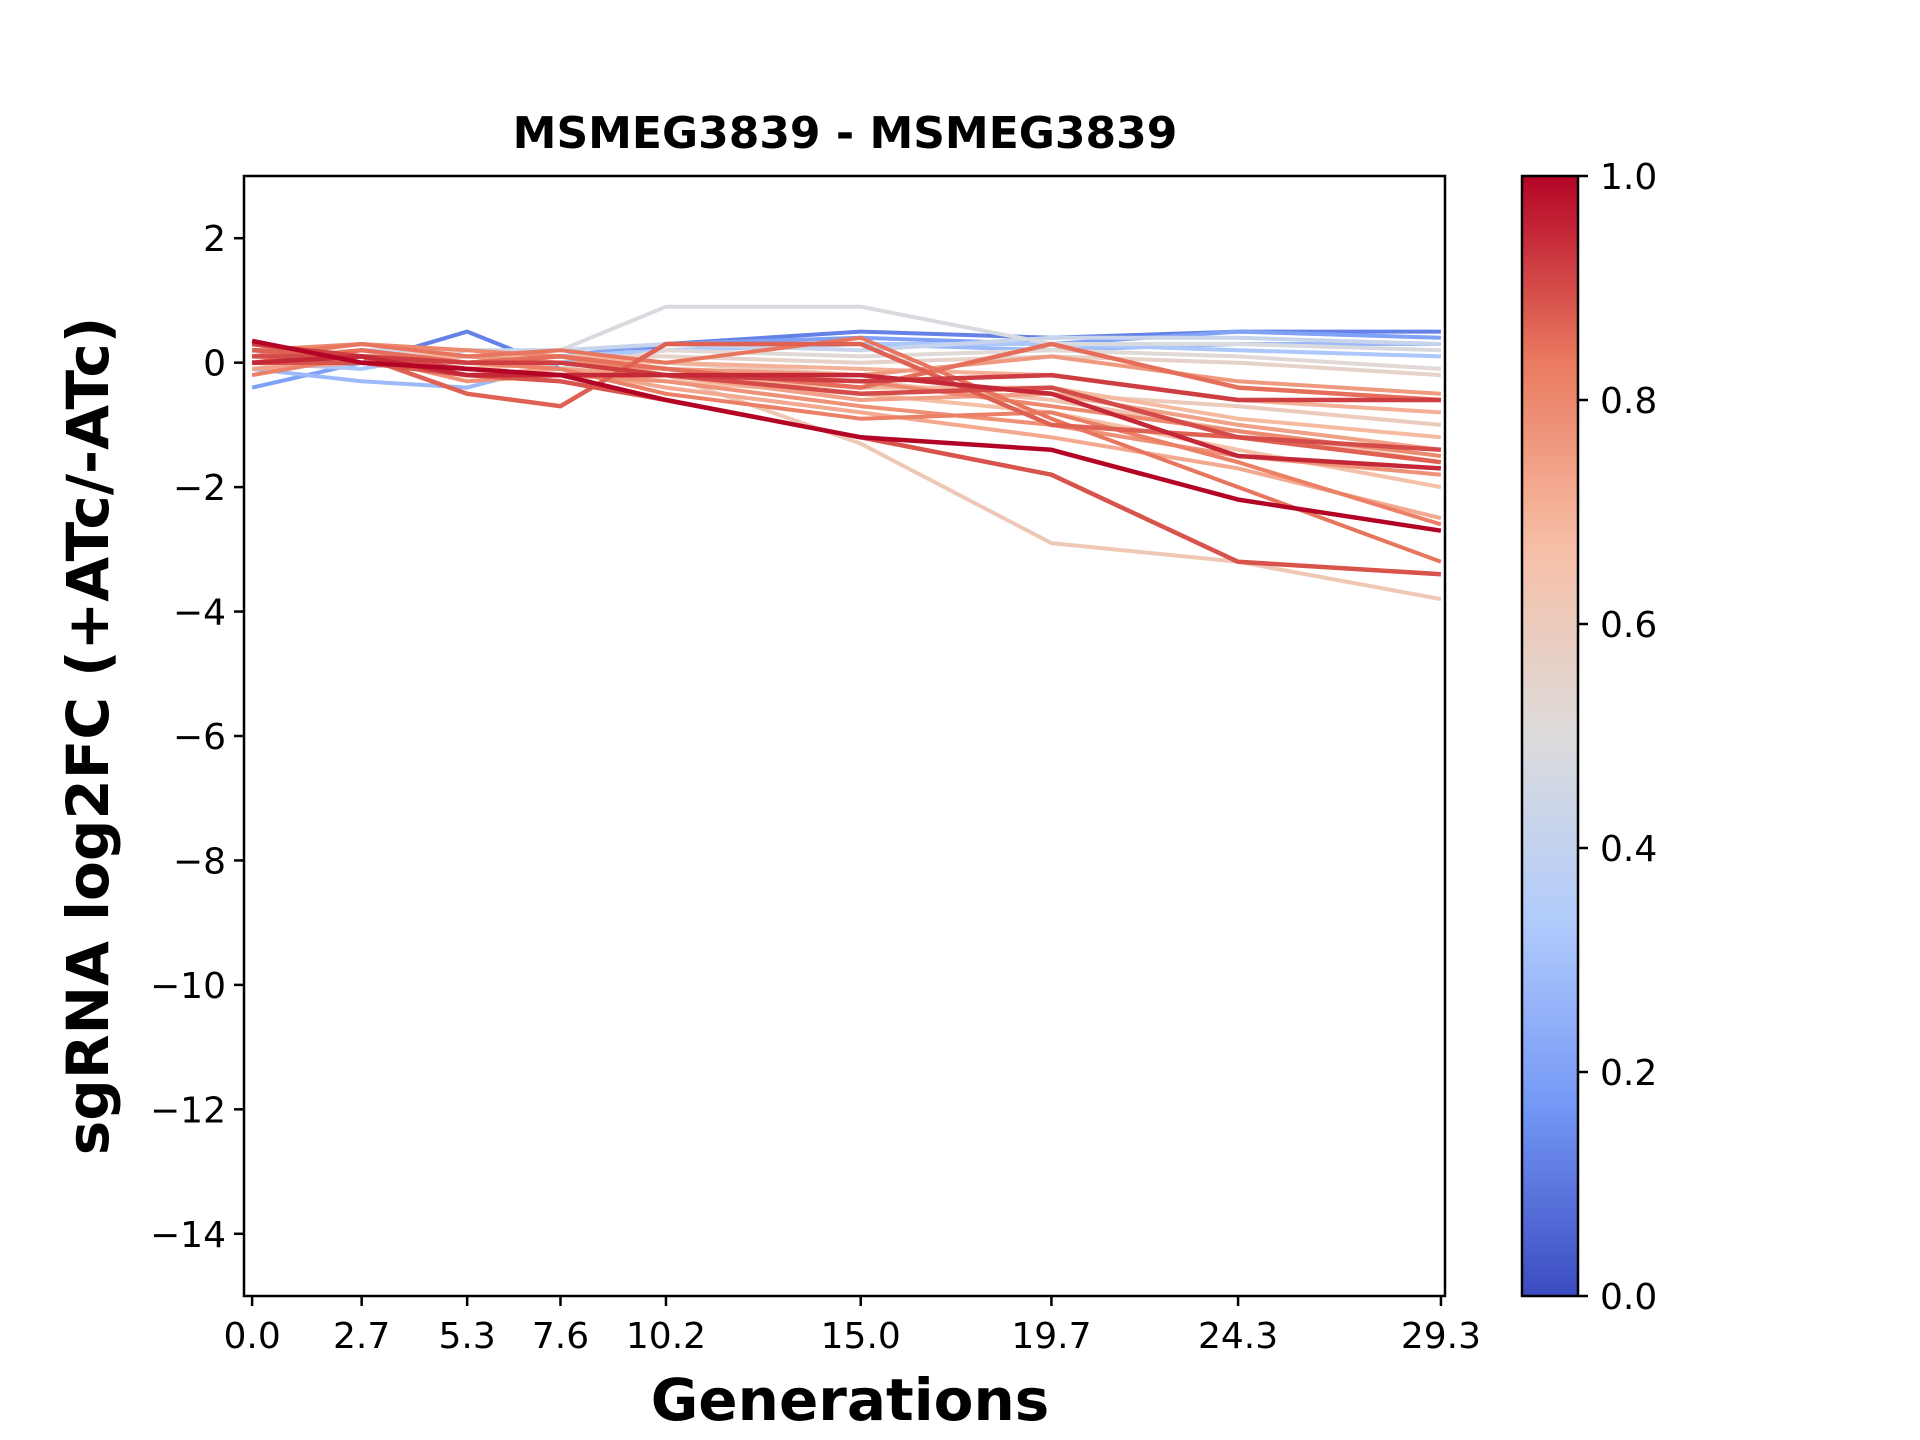 The width and height of the screenshot is (1920, 1440). I want to click on y-axis-label: sgRNA log2FC (+ATc/-ATc), so click(88, 736).